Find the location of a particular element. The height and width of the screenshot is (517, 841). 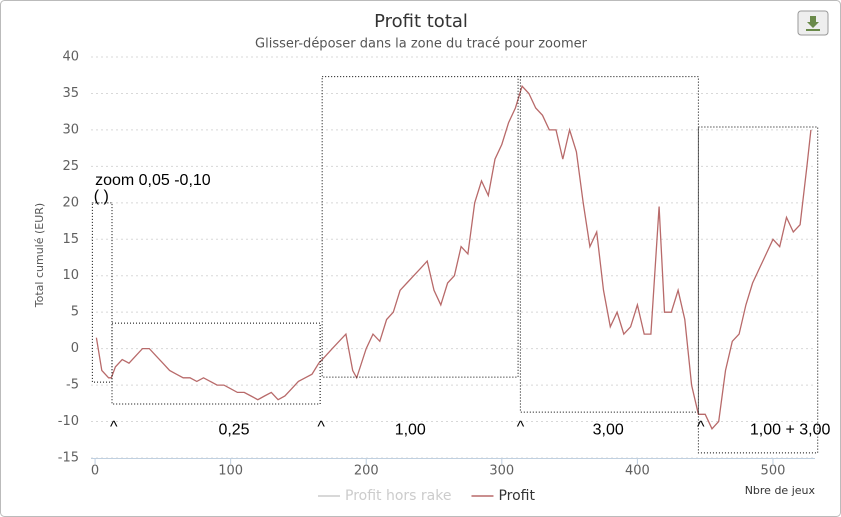

y-tick-label: -15 is located at coordinates (68, 458).